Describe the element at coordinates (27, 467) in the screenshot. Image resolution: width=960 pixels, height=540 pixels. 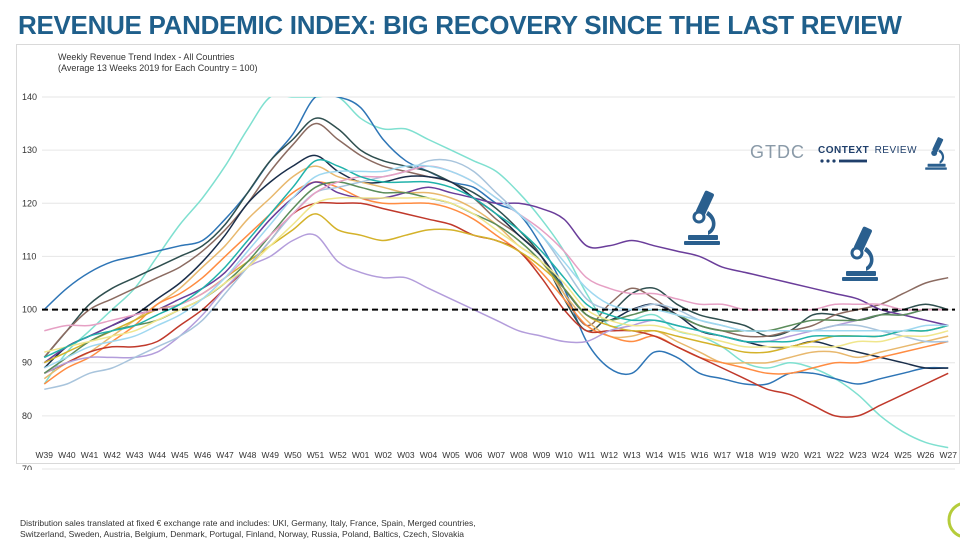
I see `y-tick-label: 70` at that location.